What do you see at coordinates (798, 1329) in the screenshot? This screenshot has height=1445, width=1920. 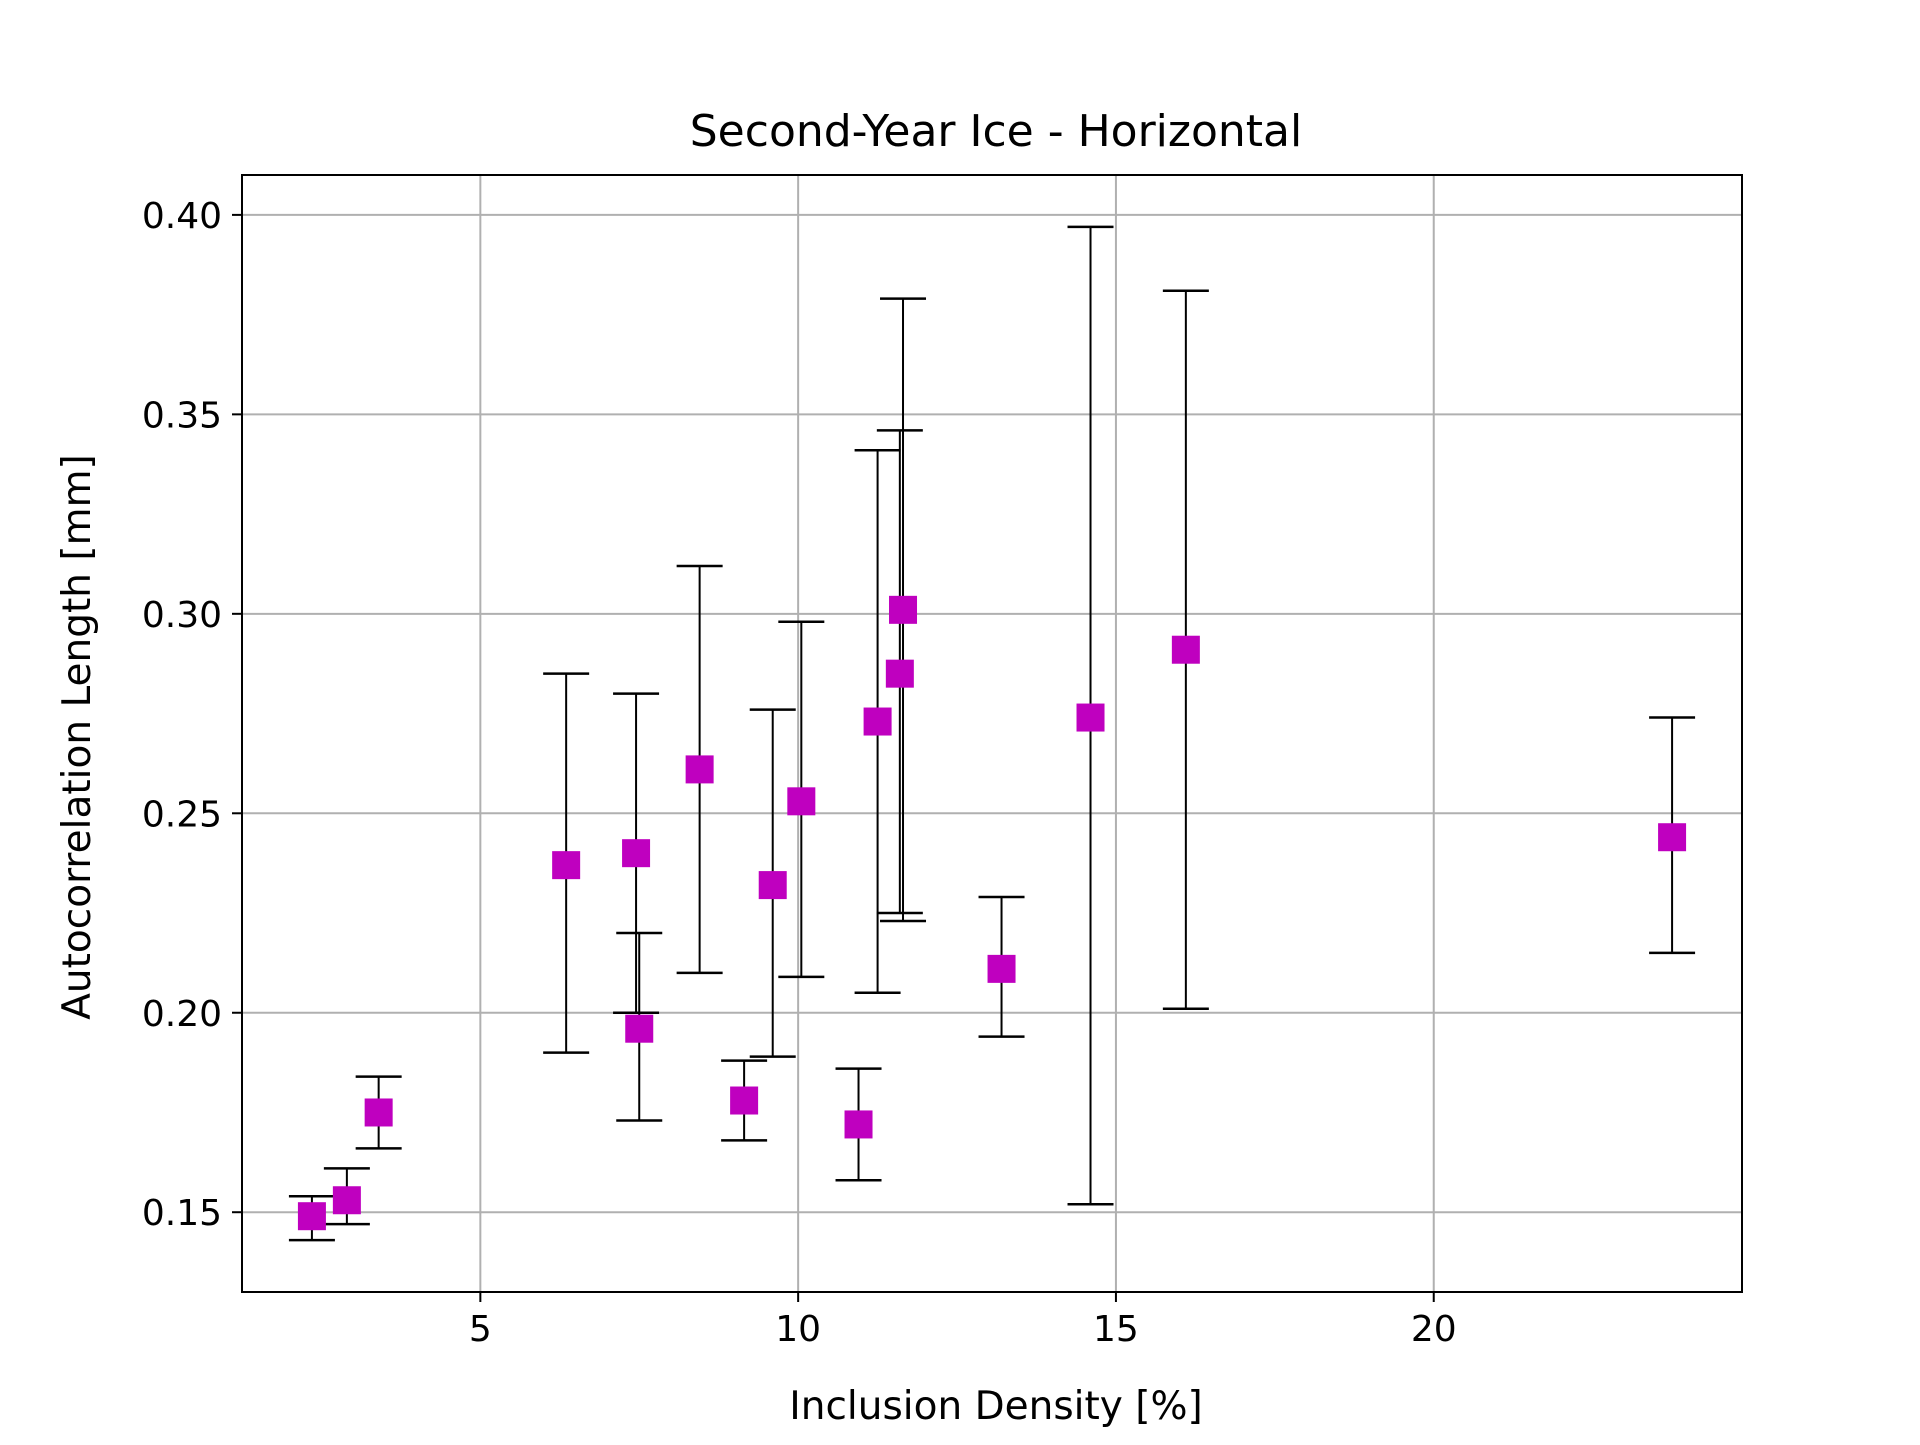 I see `x-tick-label: 10` at bounding box center [798, 1329].